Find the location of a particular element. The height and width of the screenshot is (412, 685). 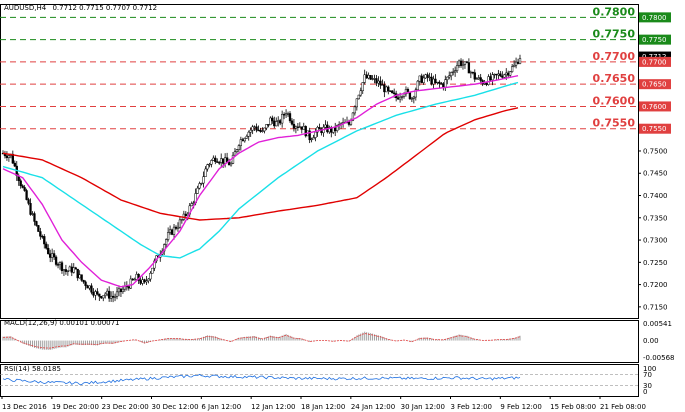

y-tick-label: 0.7450 is located at coordinates (655, 174).